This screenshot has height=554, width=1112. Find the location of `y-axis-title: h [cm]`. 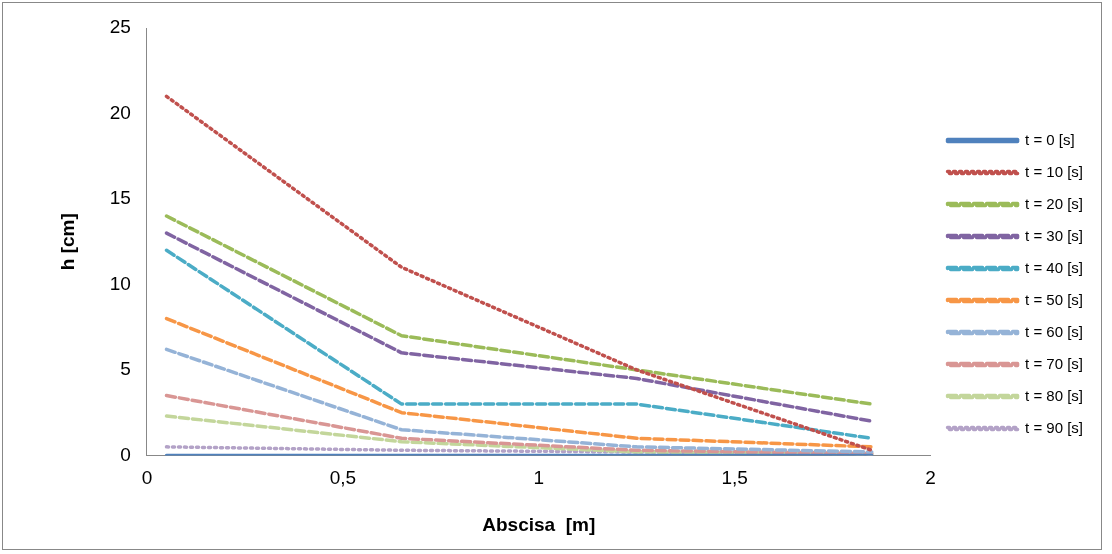

y-axis-title: h [cm] is located at coordinates (67, 242).